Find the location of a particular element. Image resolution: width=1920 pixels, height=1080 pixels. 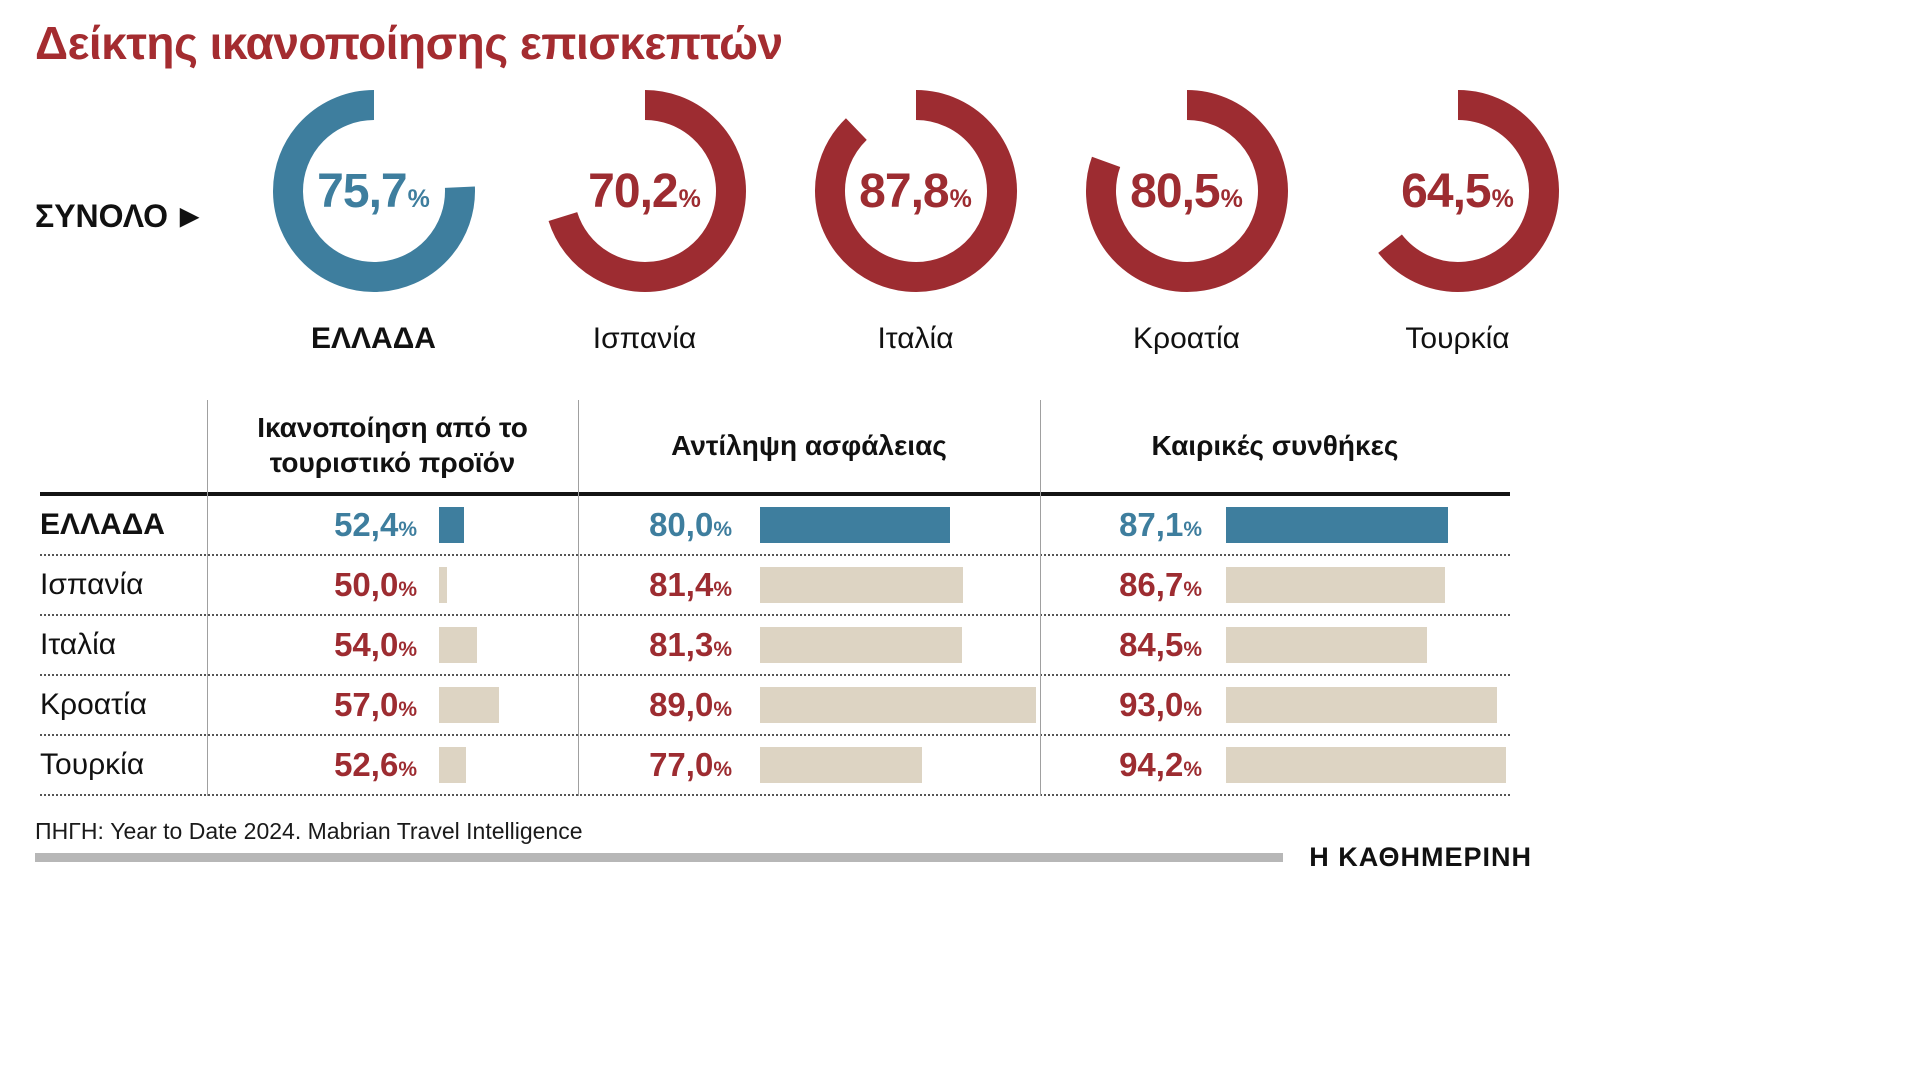

row-country-label: Ιταλία is located at coordinates (78, 644).